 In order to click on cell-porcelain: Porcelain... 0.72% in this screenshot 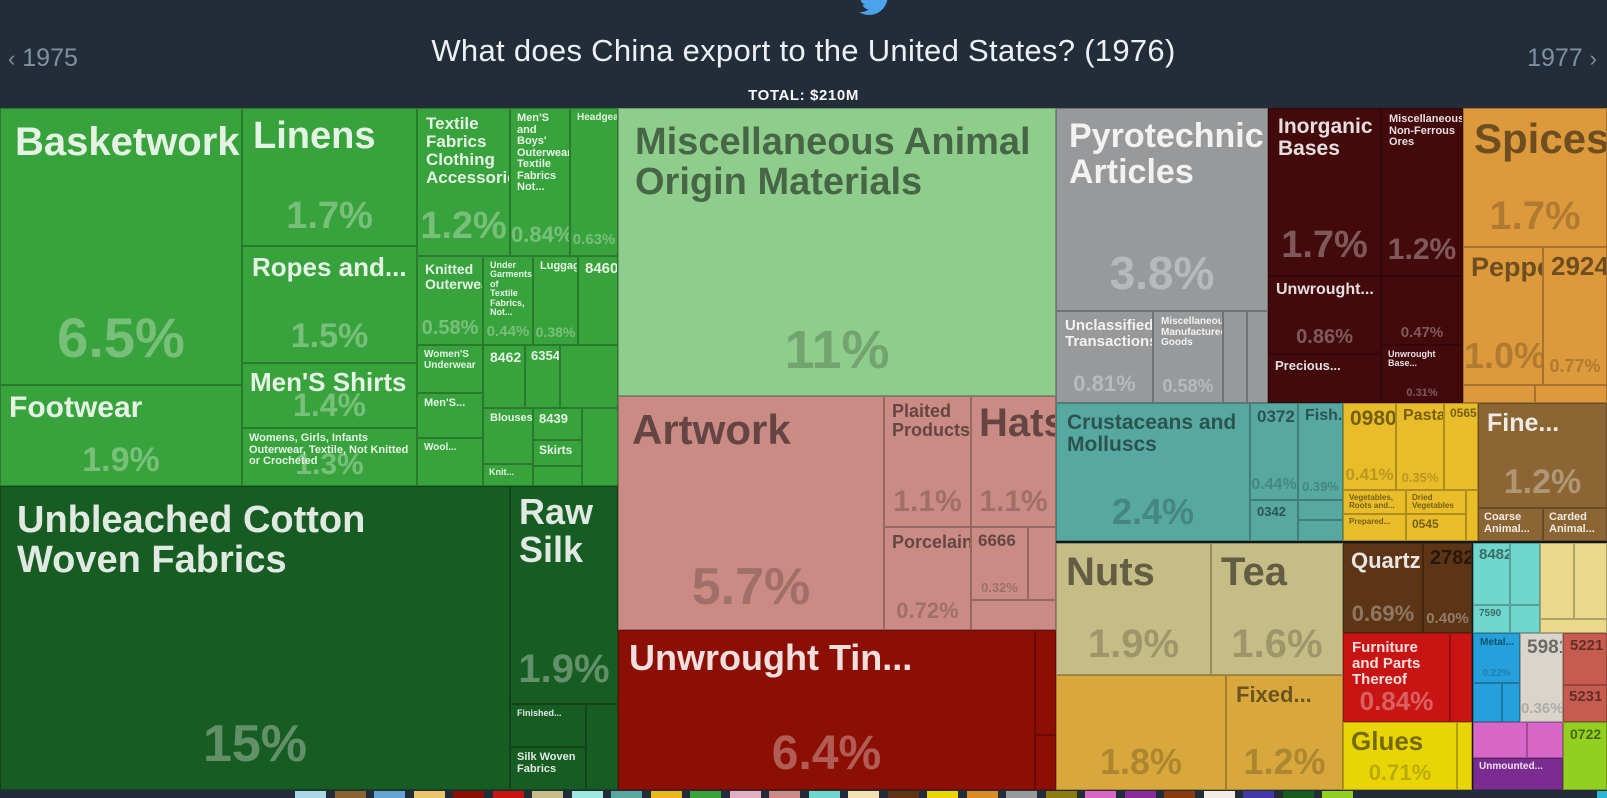, I will do `click(927, 578)`.